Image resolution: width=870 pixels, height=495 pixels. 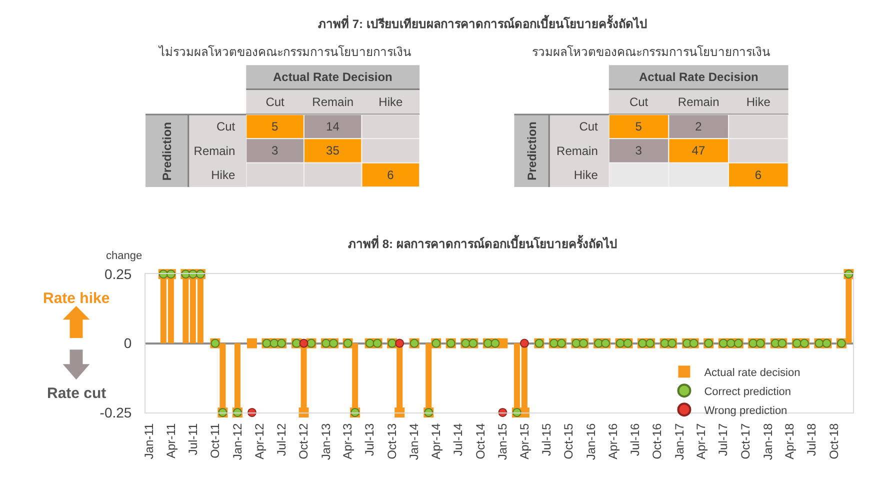 I want to click on chart-subtitle: รวมผลโหวตของคณะกรรมการนโยบายการเงิน, so click(x=651, y=52).